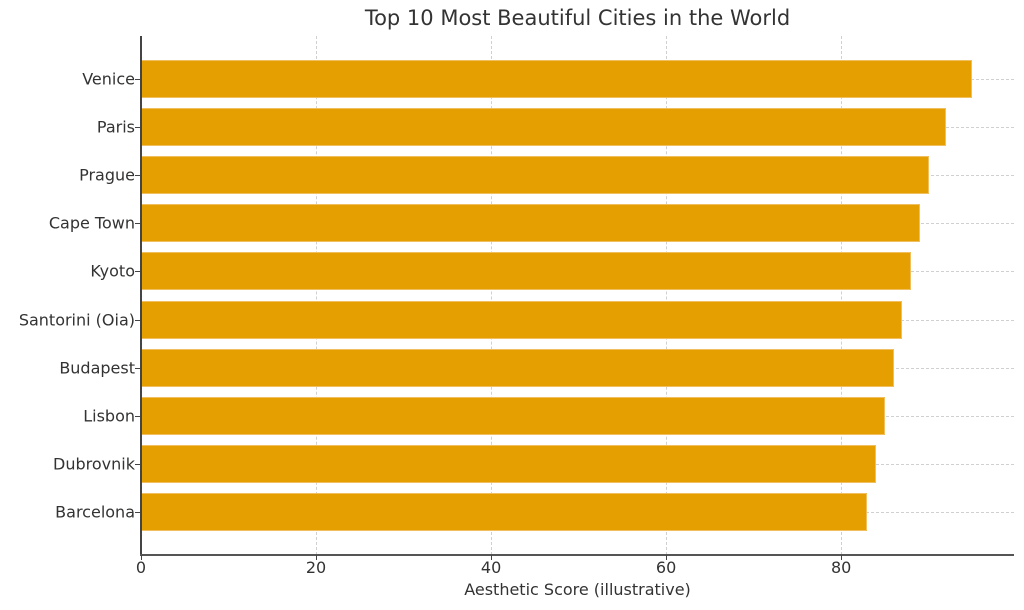 The height and width of the screenshot is (610, 1024). Describe the element at coordinates (97, 368) in the screenshot. I see `y-tick-label: Budapest` at that location.